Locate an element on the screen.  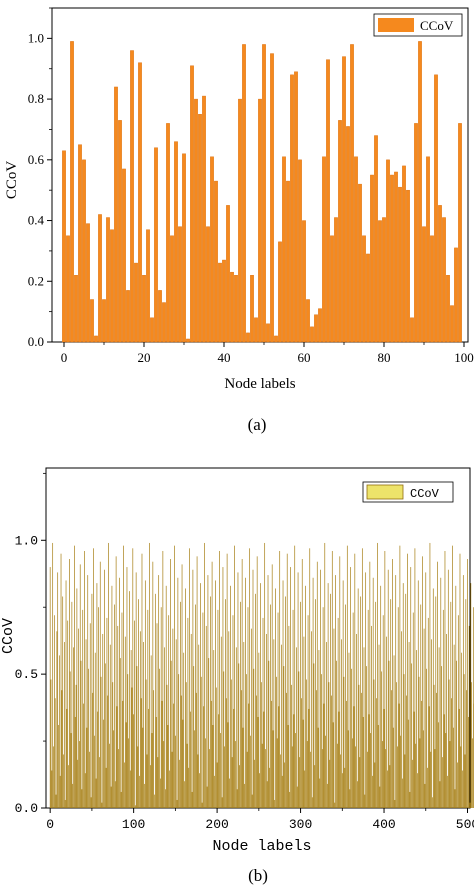
y-tick-label: 0.5 is located at coordinates (26, 674).